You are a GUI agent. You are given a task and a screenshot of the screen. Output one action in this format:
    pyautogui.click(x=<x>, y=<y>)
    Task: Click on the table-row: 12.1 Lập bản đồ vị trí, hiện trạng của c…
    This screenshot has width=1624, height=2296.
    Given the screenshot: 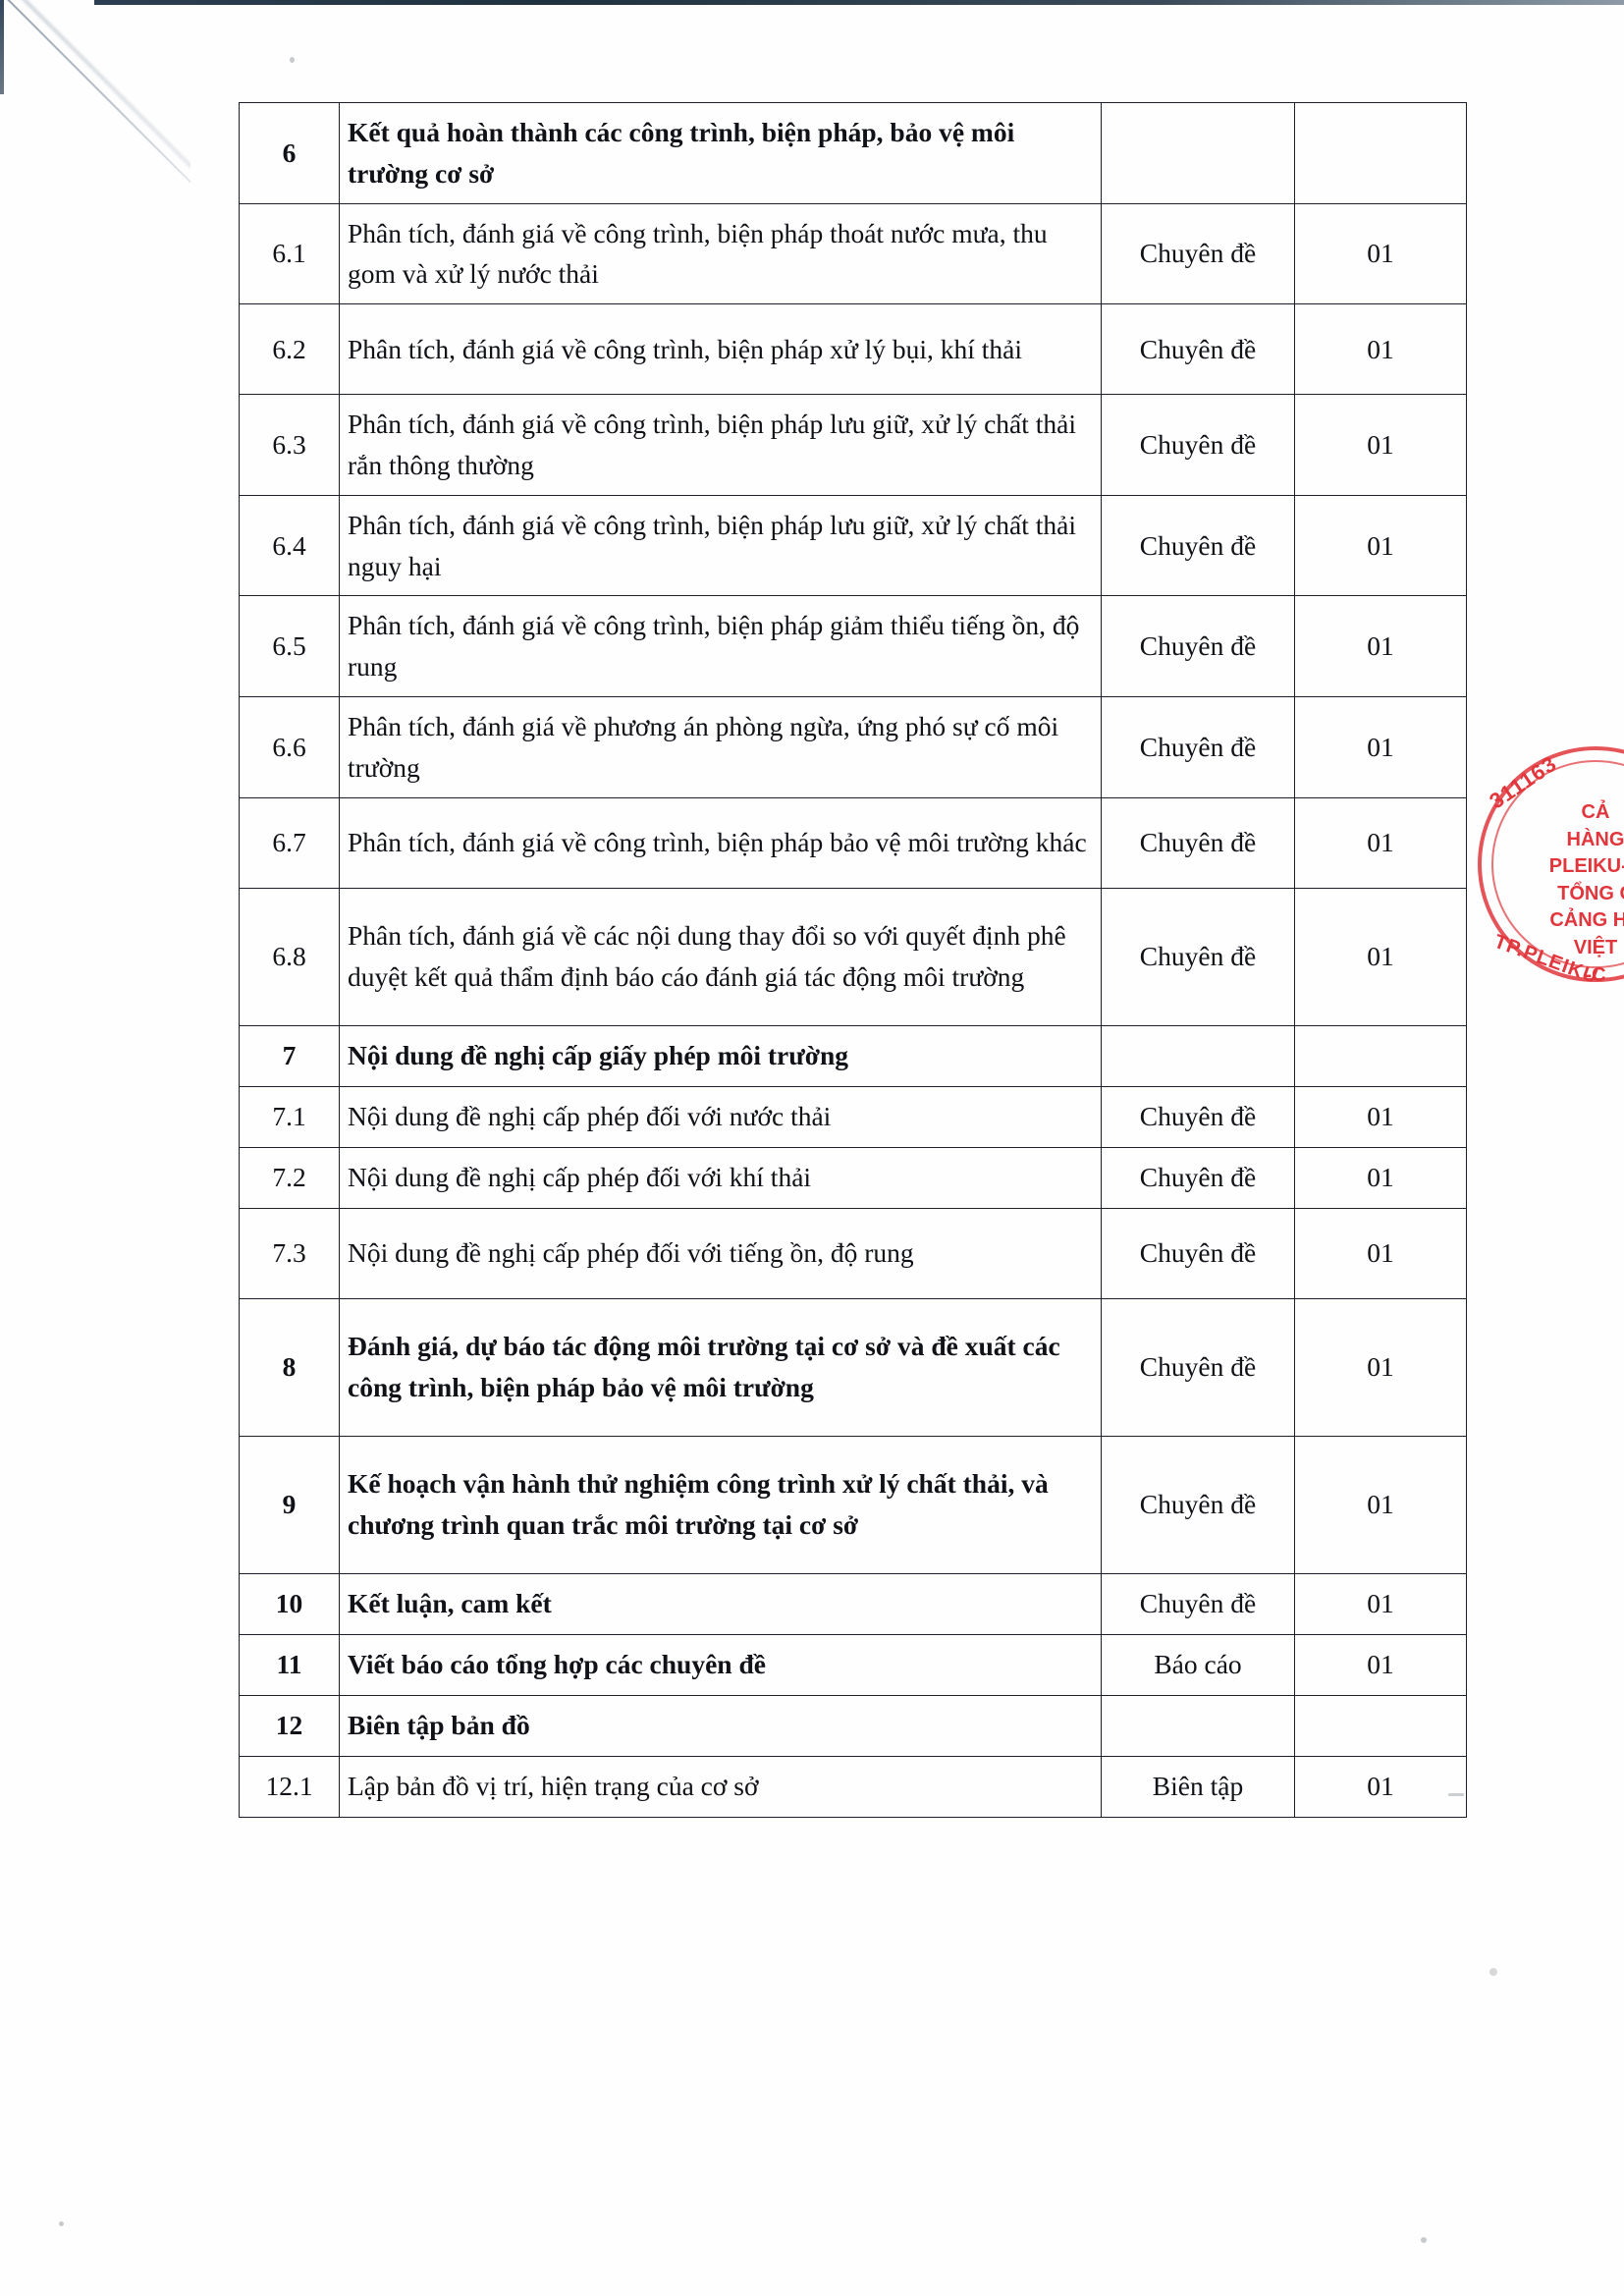 What is the action you would take?
    pyautogui.click(x=853, y=1786)
    